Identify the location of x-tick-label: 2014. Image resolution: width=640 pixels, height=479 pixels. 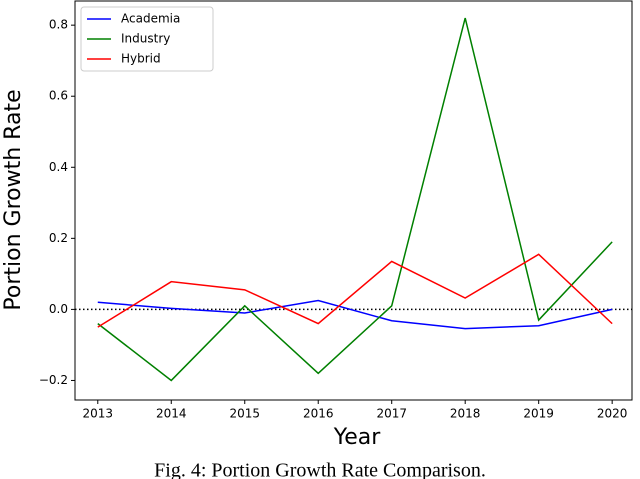
(171, 414).